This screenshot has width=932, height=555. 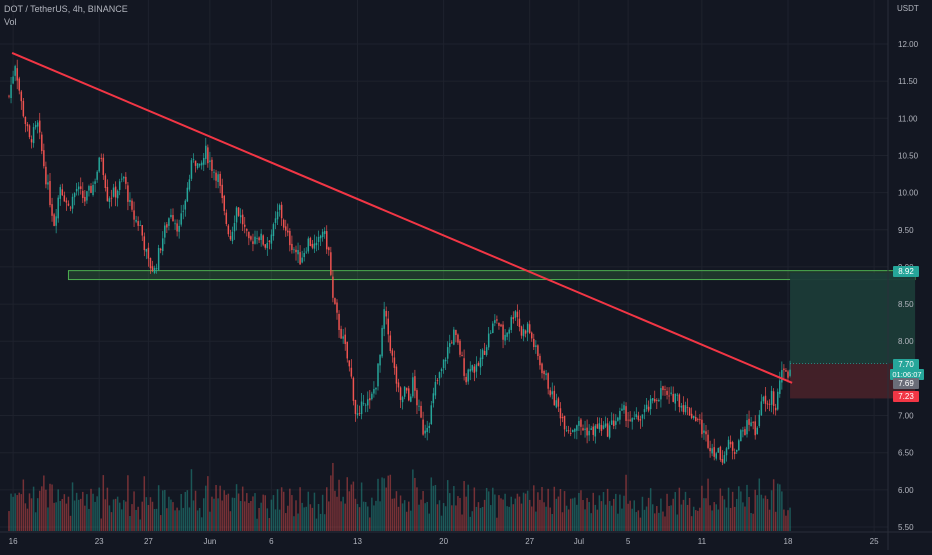 I want to click on volume-indicator-label: Vol, so click(x=10, y=22).